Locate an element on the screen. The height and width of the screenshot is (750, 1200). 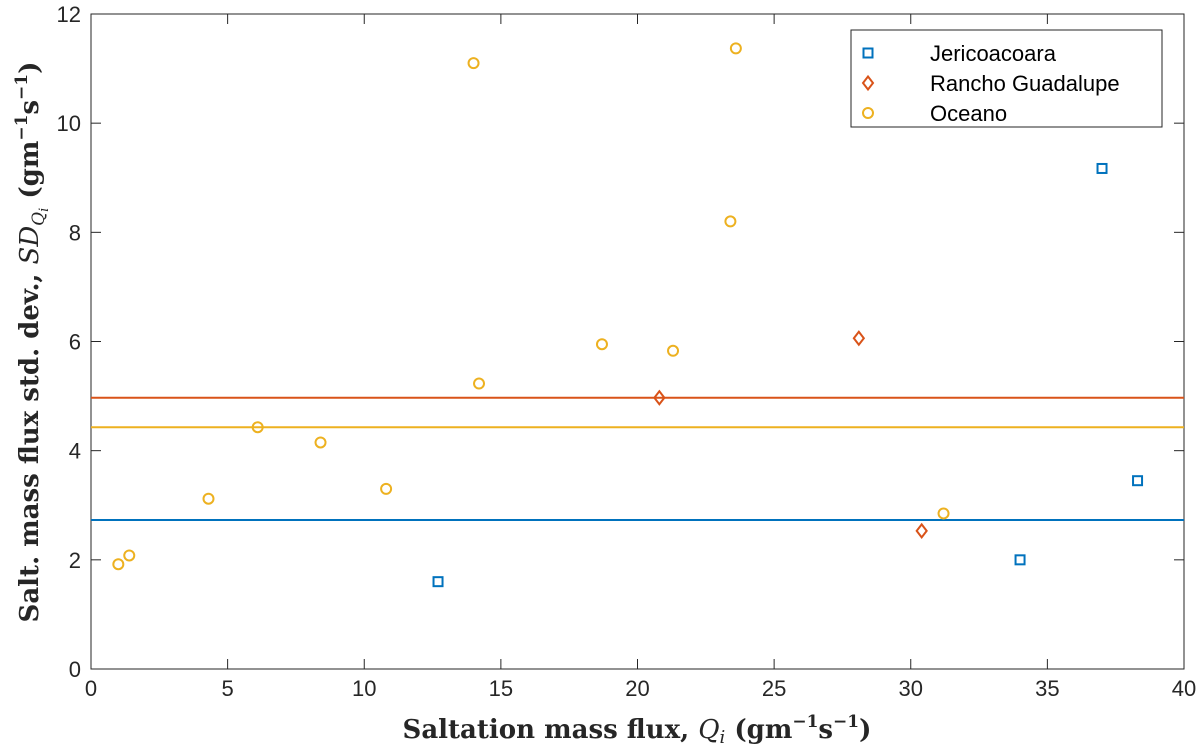
y-tick-label: 8 is located at coordinates (75, 232).